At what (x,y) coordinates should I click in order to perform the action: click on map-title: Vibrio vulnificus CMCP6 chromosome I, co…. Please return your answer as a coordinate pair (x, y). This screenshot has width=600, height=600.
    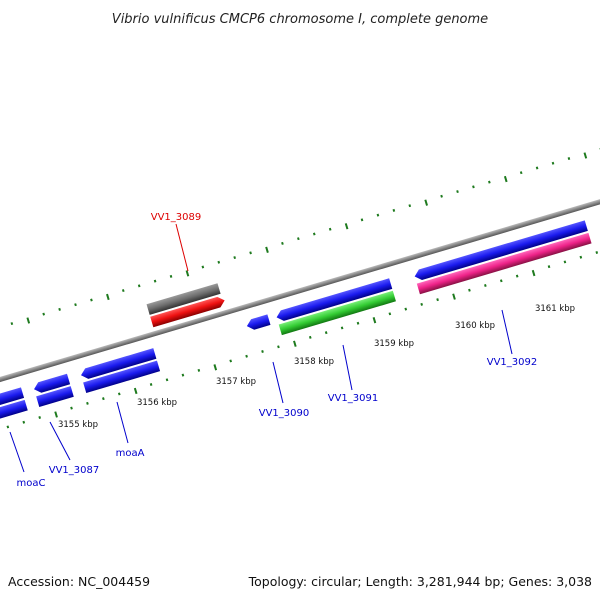
    Looking at the image, I should click on (300, 19).